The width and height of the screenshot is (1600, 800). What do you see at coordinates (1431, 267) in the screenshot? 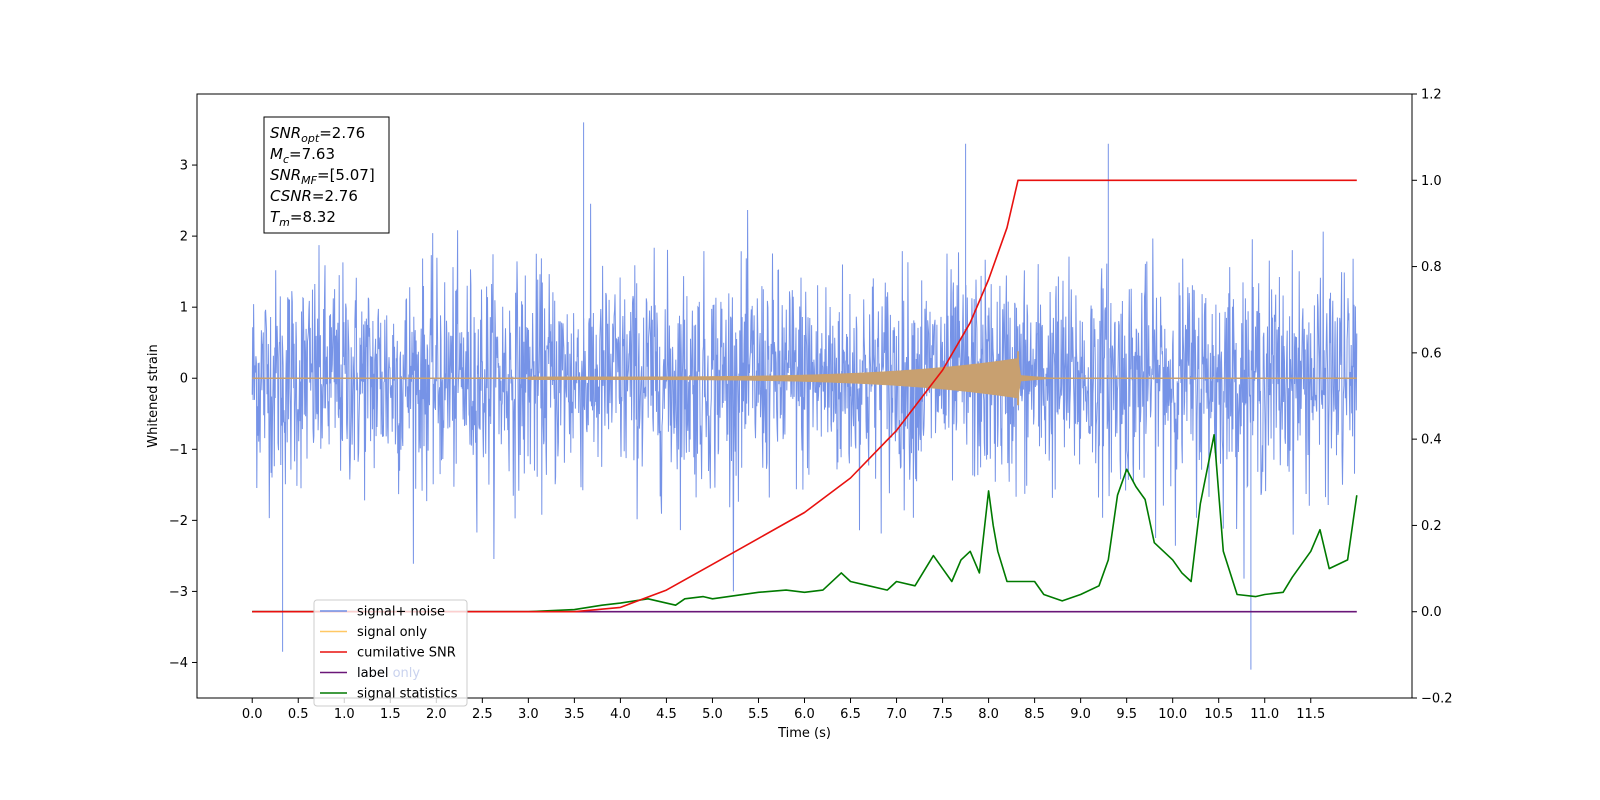
I see `y2-tick-label: 0.8` at bounding box center [1431, 267].